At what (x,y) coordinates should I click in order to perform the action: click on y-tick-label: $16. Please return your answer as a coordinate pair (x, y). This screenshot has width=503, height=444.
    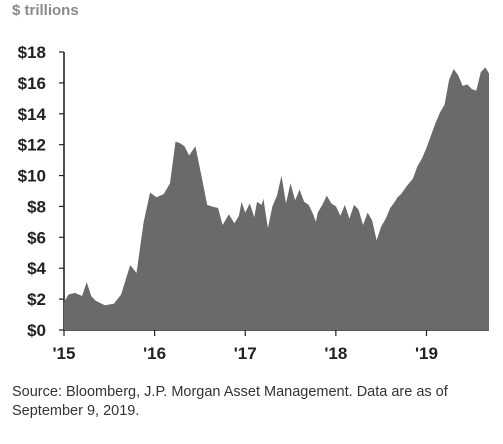
    Looking at the image, I should click on (32, 83).